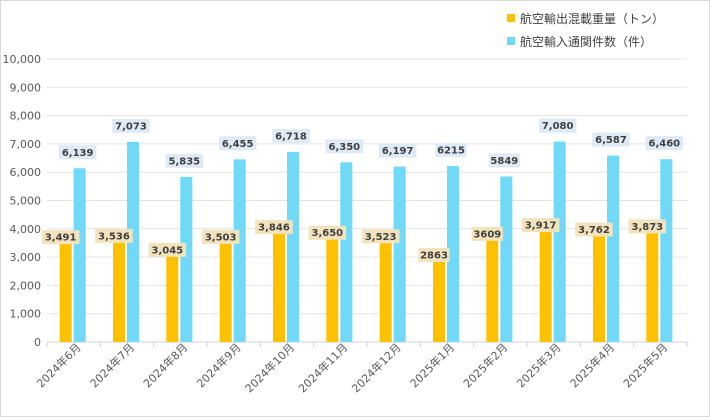 The width and height of the screenshot is (710, 420). Describe the element at coordinates (26, 201) in the screenshot. I see `y-tick-label: 5,000` at that location.